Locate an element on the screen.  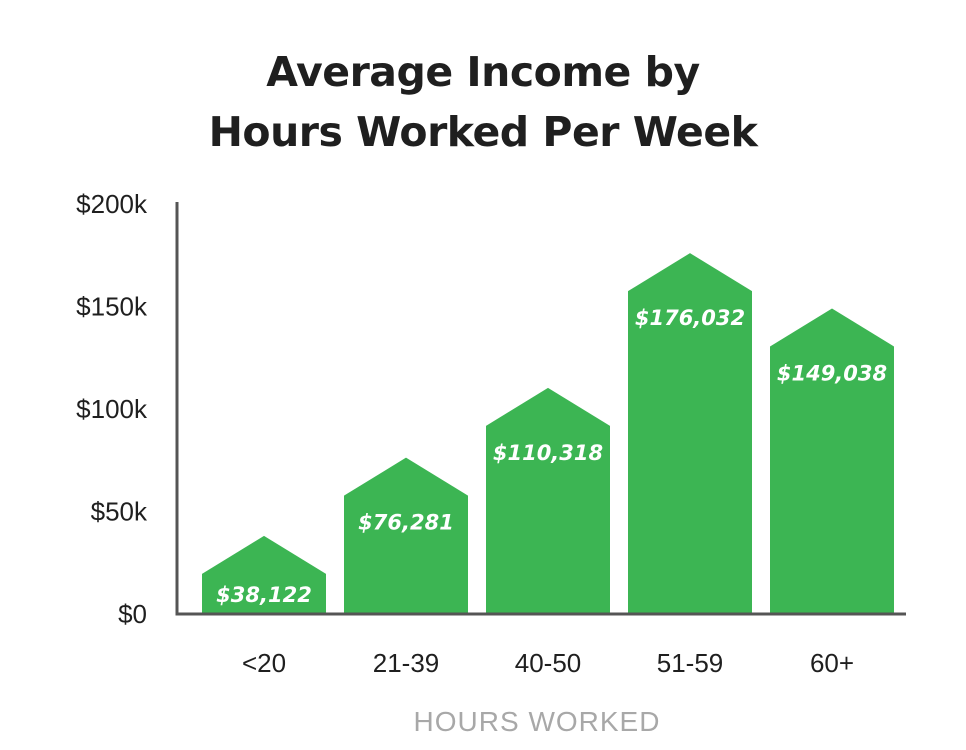
bar-value-label: $38,122 is located at coordinates (264, 595).